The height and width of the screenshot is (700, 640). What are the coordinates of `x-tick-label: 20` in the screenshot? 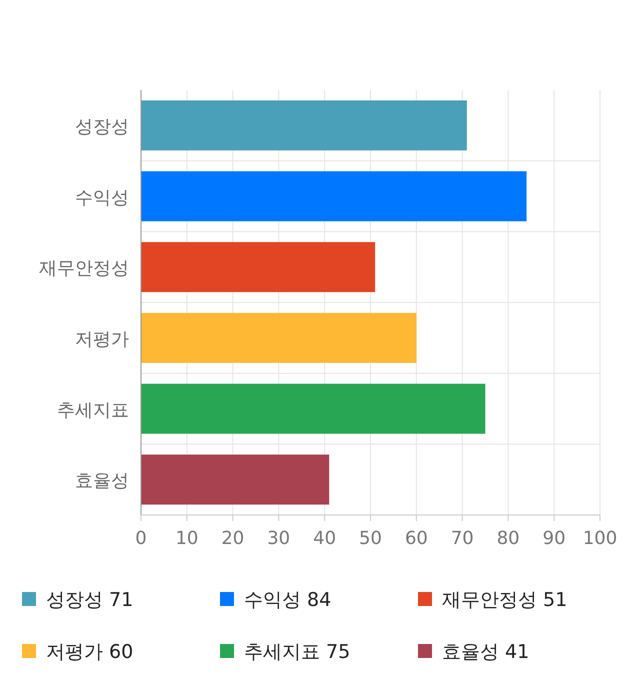 It's located at (232, 538).